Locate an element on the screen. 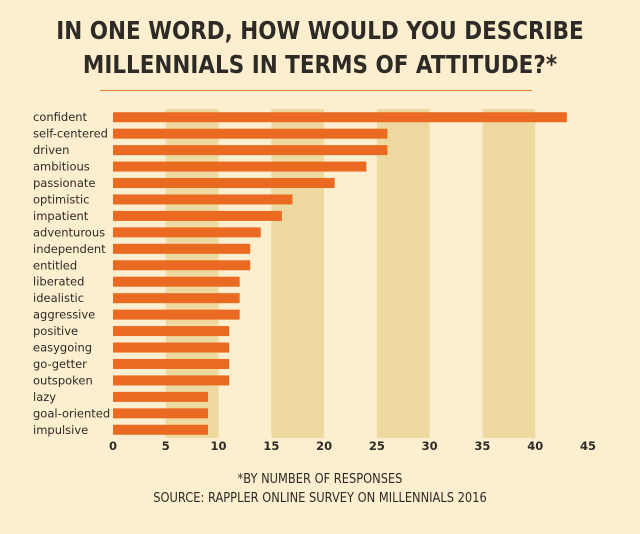 Image resolution: width=640 pixels, height=534 pixels. bar-confident is located at coordinates (340, 117).